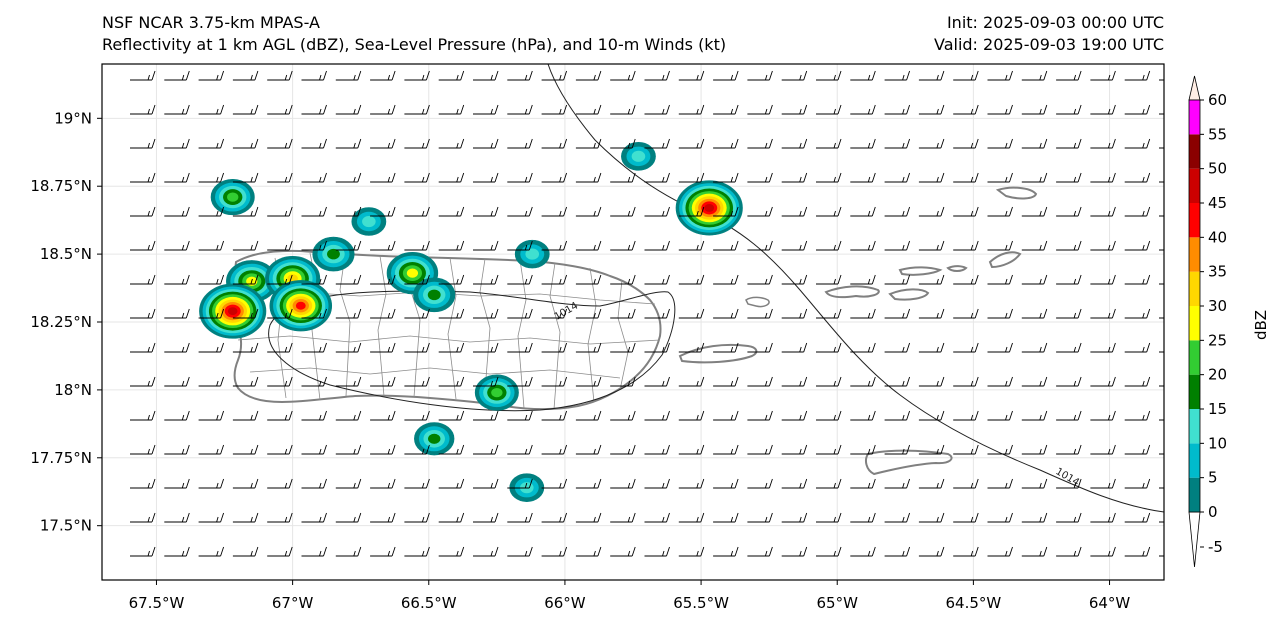 The image size is (1284, 625). I want to click on virgin-islands, so click(931, 331).